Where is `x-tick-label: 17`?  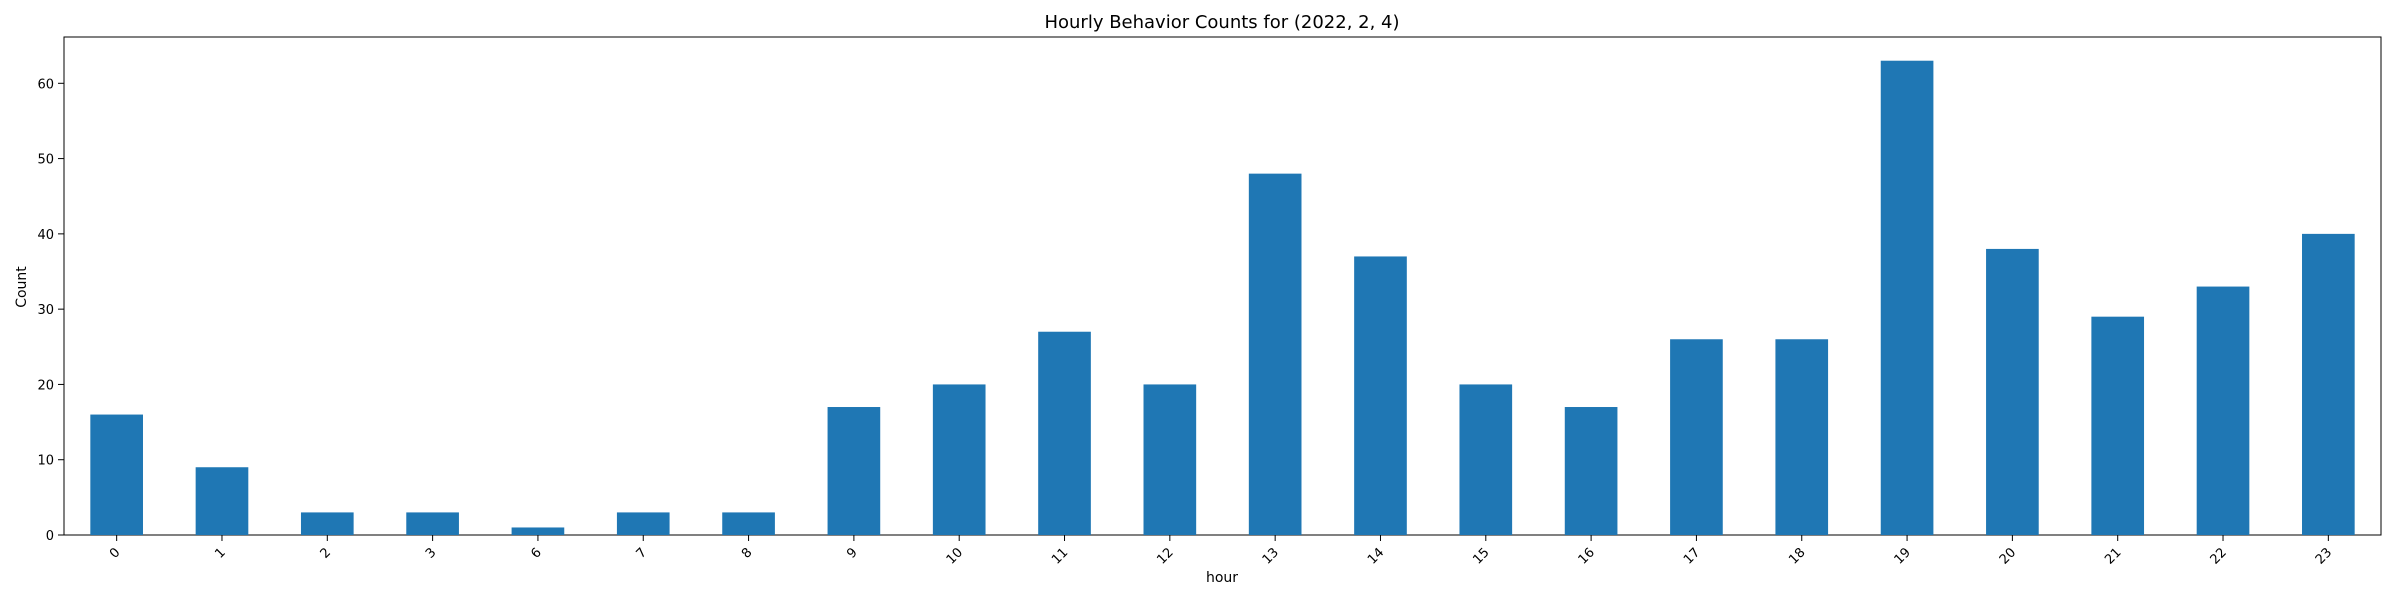 x-tick-label: 17 is located at coordinates (1692, 556).